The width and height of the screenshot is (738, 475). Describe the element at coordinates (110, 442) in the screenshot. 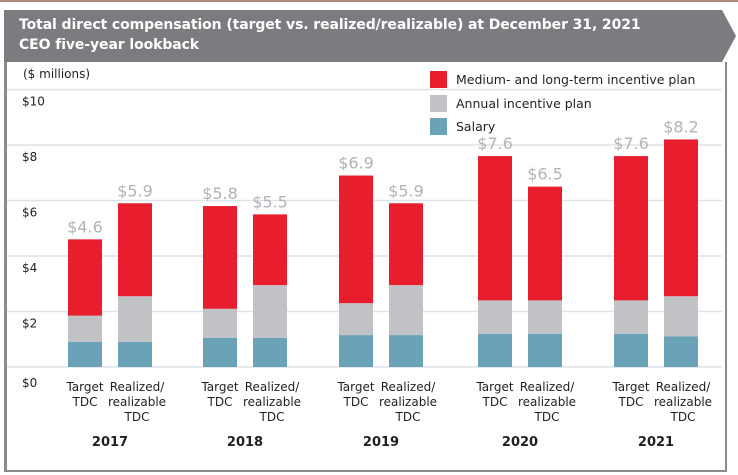

I see `group-label-2017: 2017` at that location.